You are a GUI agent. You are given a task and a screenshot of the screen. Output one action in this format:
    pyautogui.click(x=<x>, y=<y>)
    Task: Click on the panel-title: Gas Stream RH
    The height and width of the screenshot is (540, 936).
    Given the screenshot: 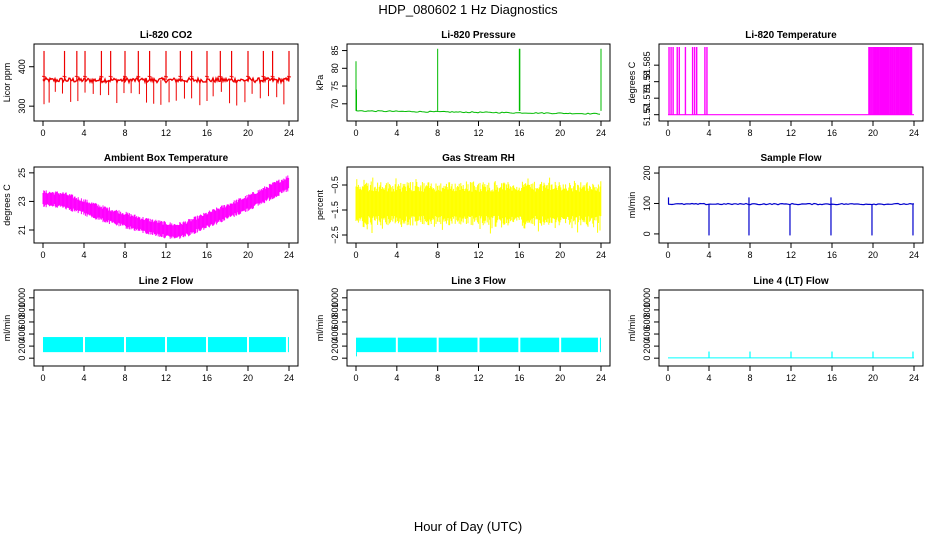 What is the action you would take?
    pyautogui.click(x=478, y=158)
    